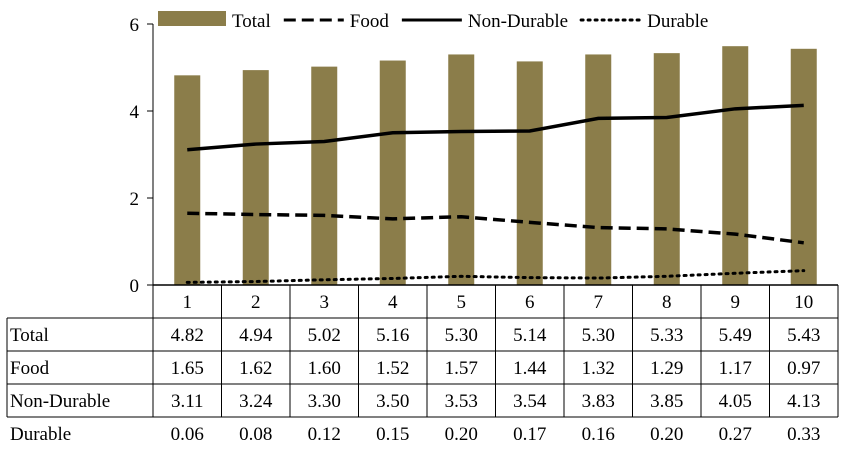  Describe the element at coordinates (187, 368) in the screenshot. I see `data-label-food: 1.65` at that location.